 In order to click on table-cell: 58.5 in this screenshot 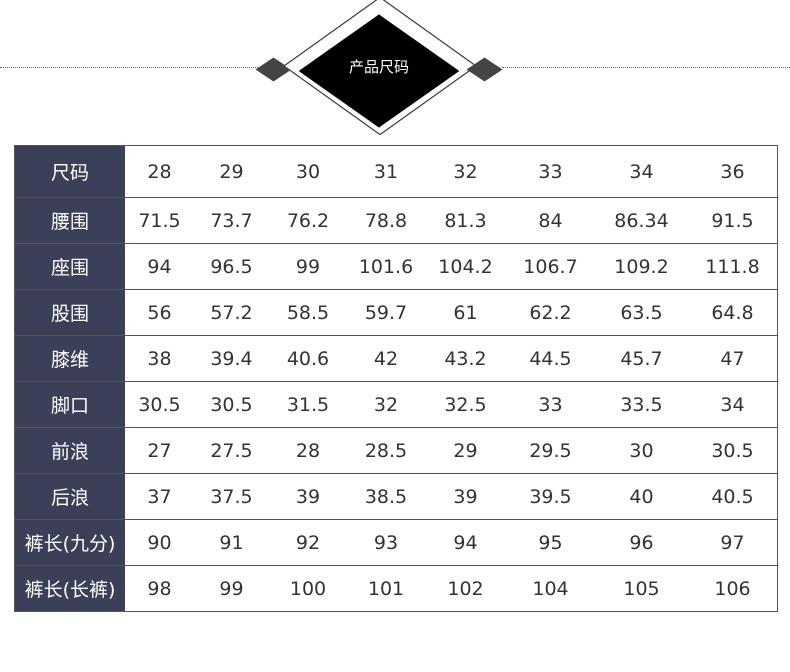, I will do `click(308, 312)`.